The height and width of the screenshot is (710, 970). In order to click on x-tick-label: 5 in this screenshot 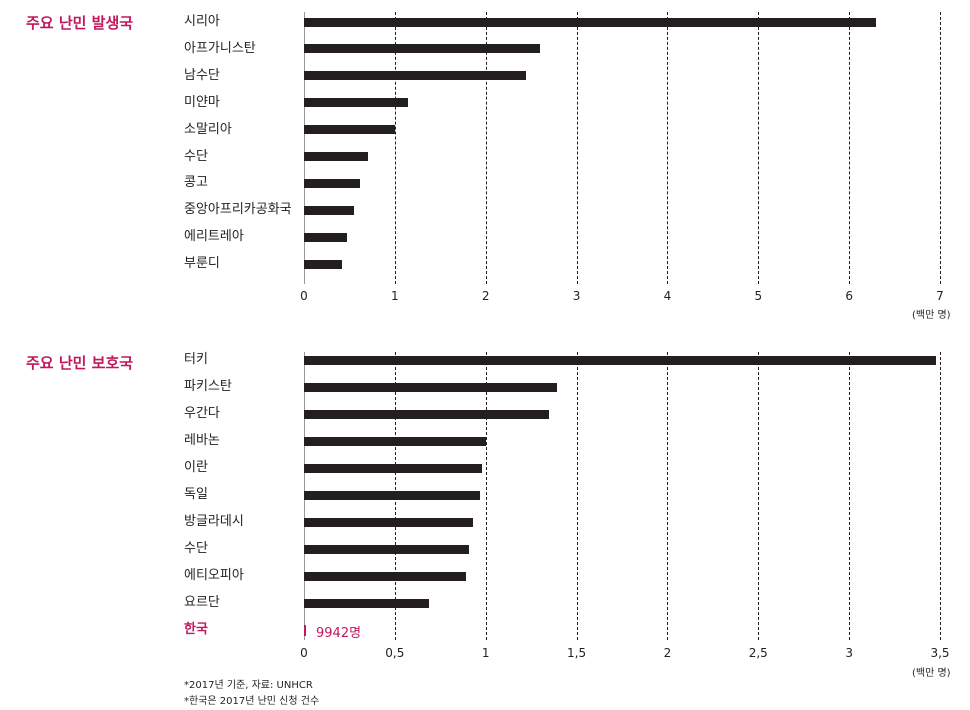, I will do `click(758, 296)`.